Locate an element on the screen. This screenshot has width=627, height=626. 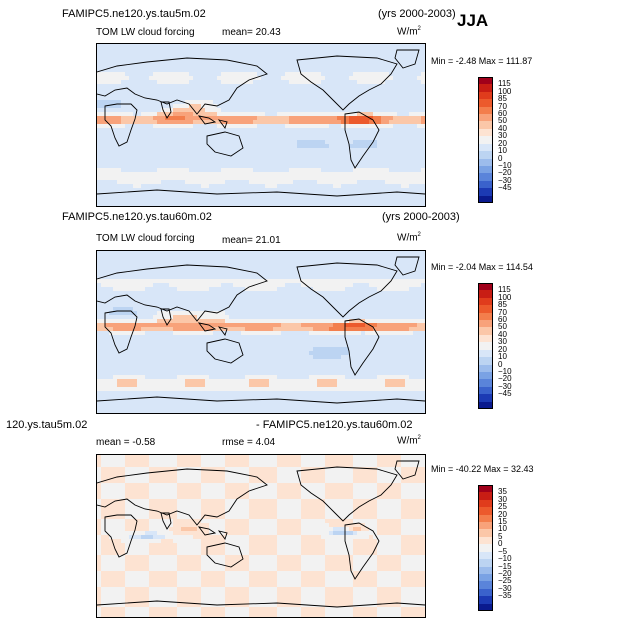
colorbar-tick-label: −5 is located at coordinates (503, 551).